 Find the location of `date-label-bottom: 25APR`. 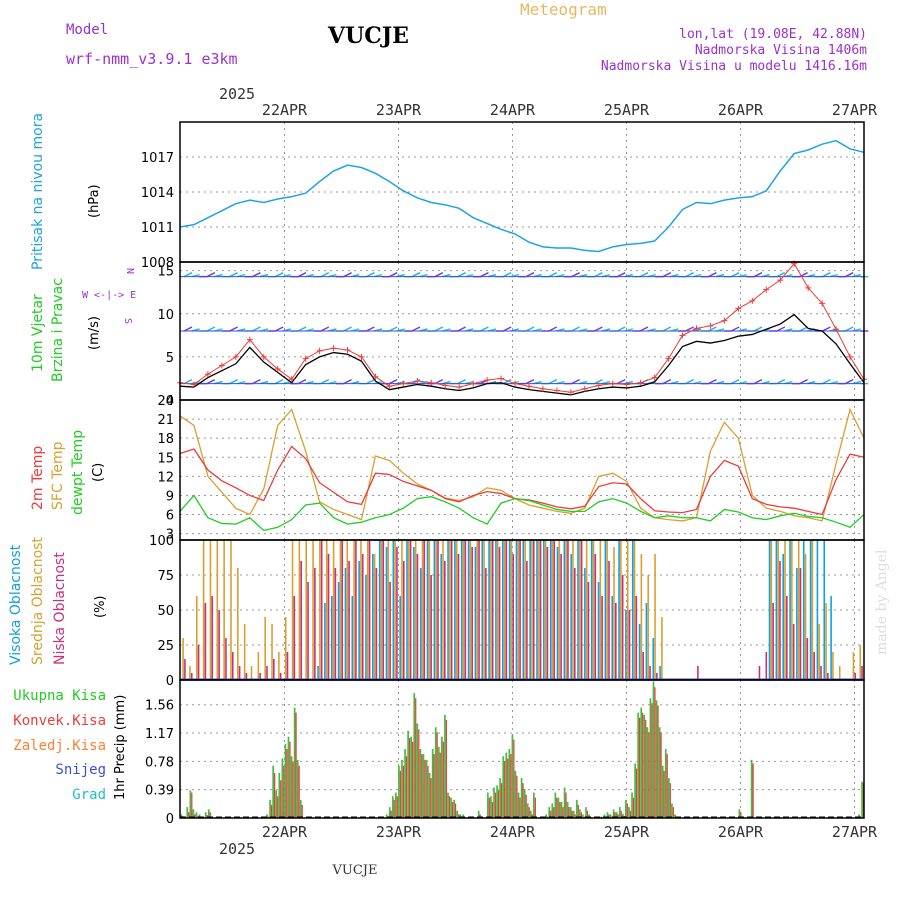

date-label-bottom: 25APR is located at coordinates (627, 832).